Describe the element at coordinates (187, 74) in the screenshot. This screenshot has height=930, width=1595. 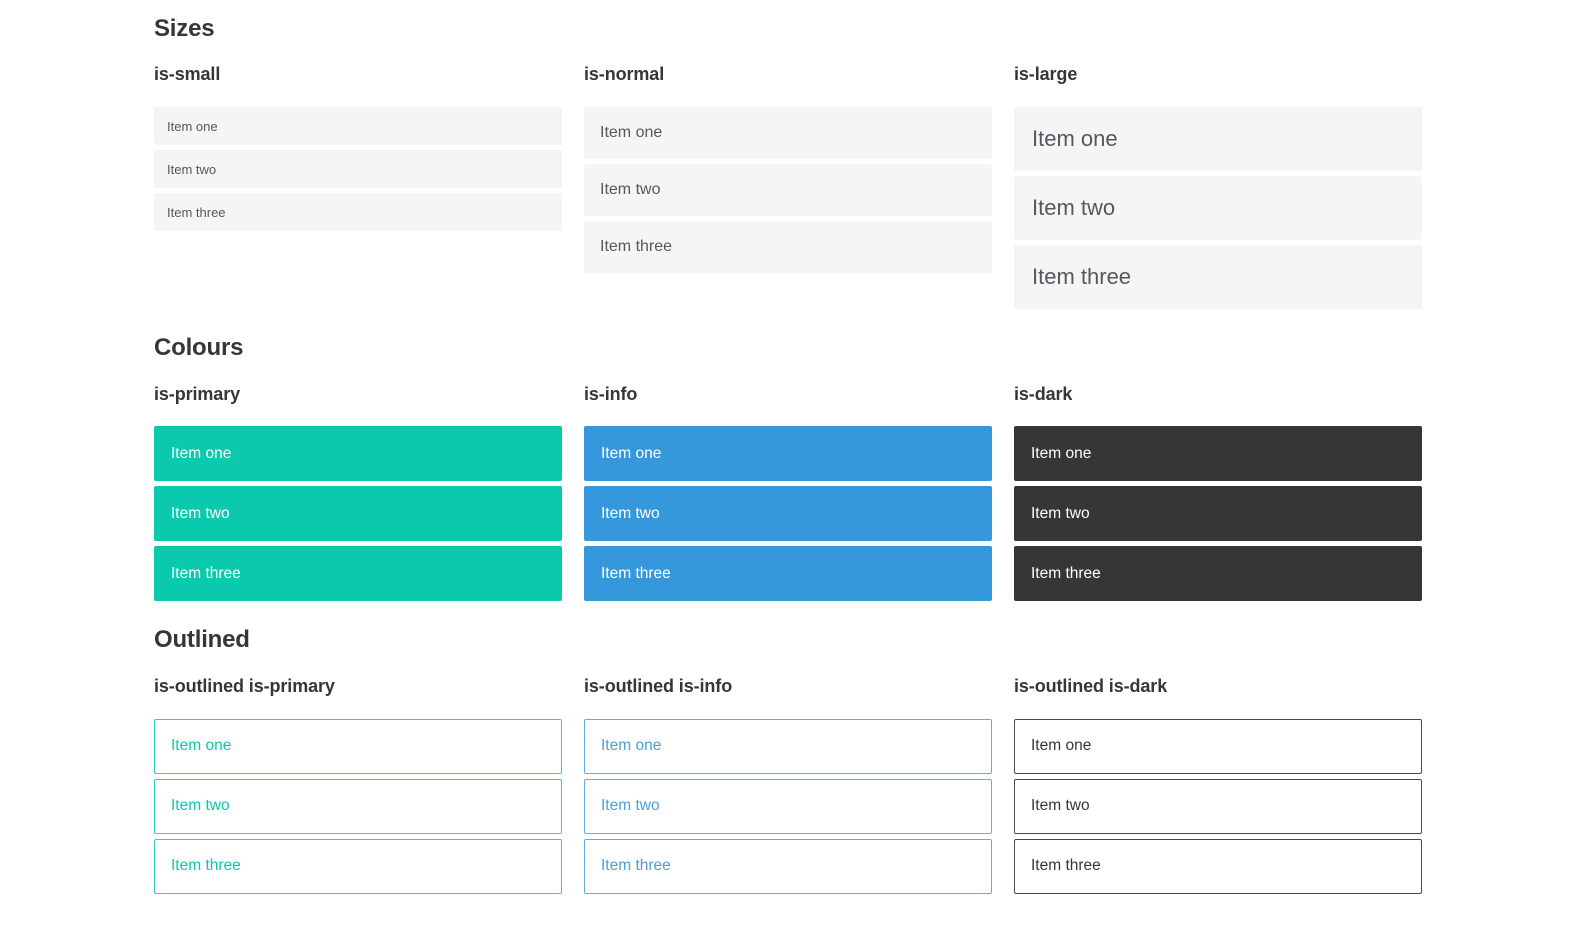
I see `group-heading: is-small` at that location.